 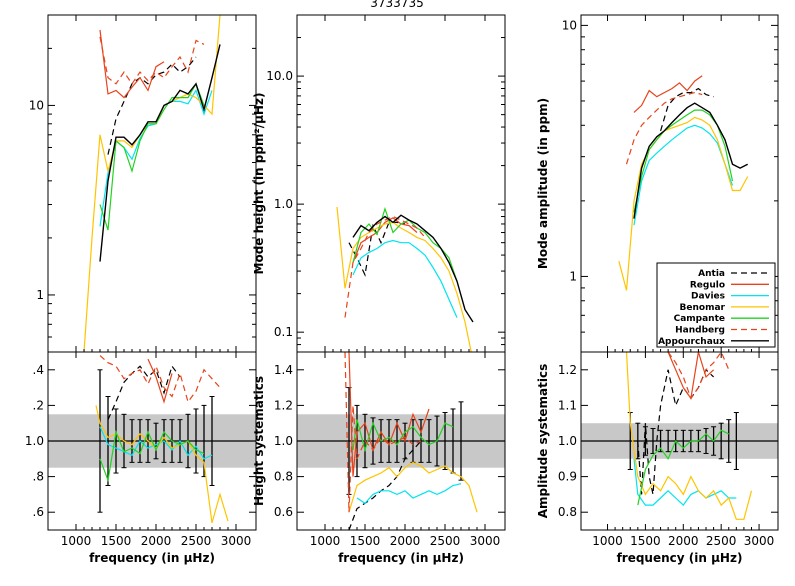 What do you see at coordinates (283, 332) in the screenshot?
I see `y-tick-label: 0.1` at bounding box center [283, 332].